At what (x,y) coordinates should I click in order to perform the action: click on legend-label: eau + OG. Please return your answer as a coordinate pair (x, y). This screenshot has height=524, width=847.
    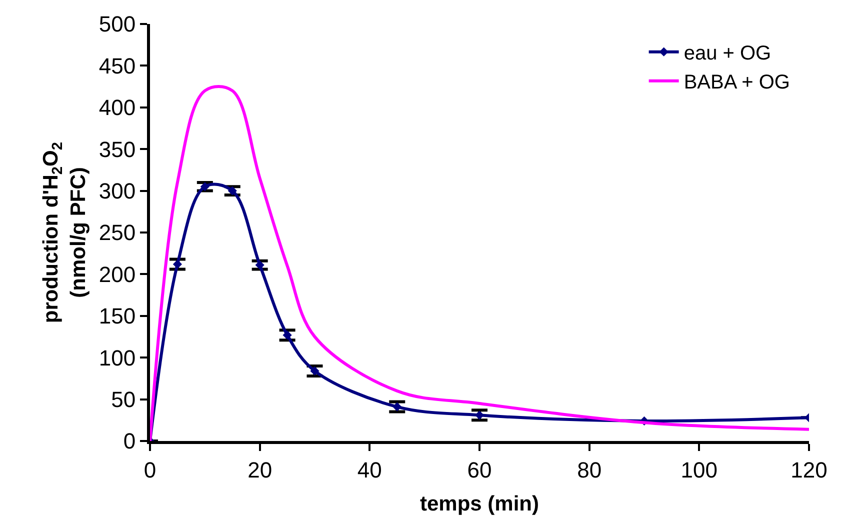
    Looking at the image, I should click on (728, 53).